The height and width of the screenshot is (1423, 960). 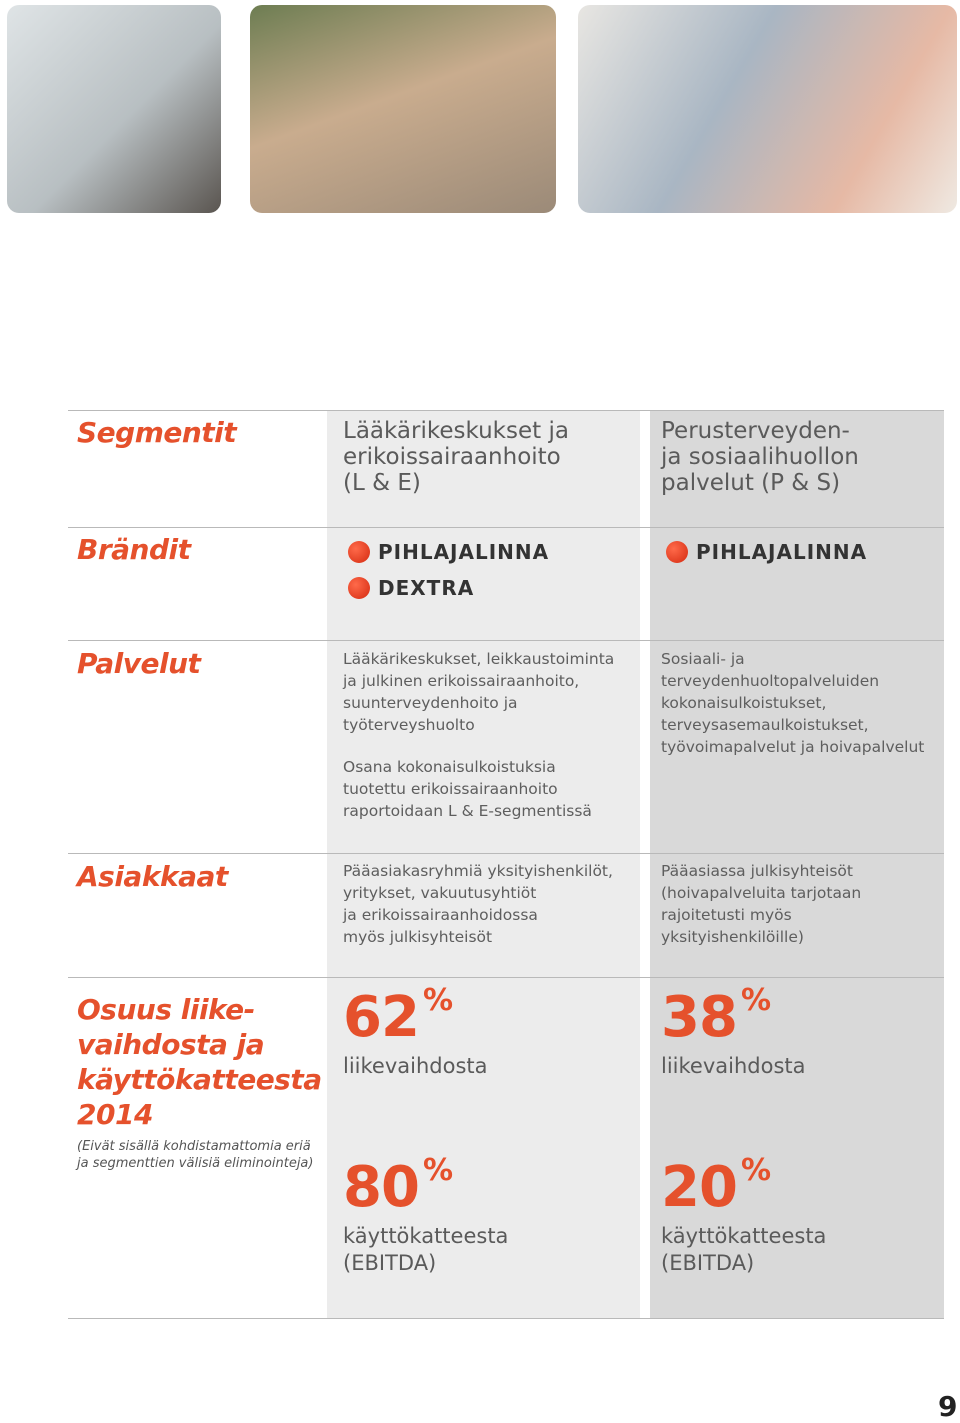 I want to click on row-label: Palvelut, so click(x=139, y=663).